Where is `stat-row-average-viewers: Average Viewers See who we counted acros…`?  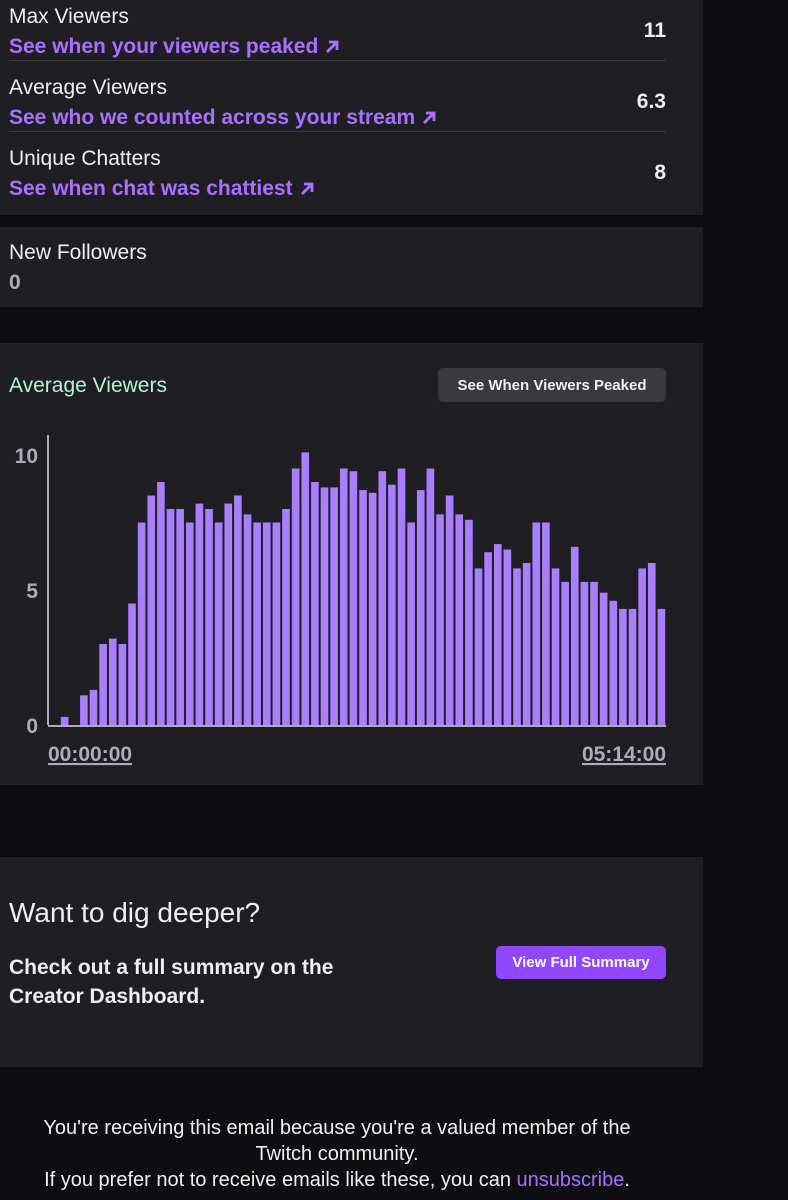
stat-row-average-viewers: Average Viewers See who we counted acros… is located at coordinates (337, 101).